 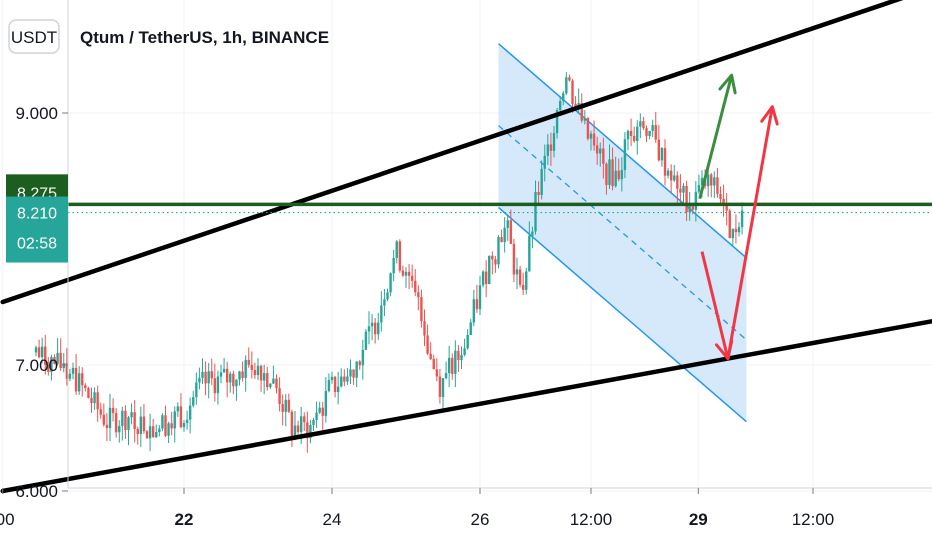 What do you see at coordinates (7, 519) in the screenshot?
I see `time-tick-label: :00` at bounding box center [7, 519].